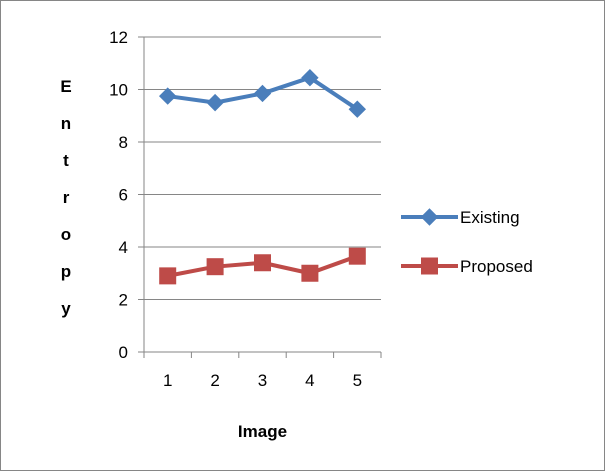  I want to click on legend-label-proposed: Proposed, so click(496, 266).